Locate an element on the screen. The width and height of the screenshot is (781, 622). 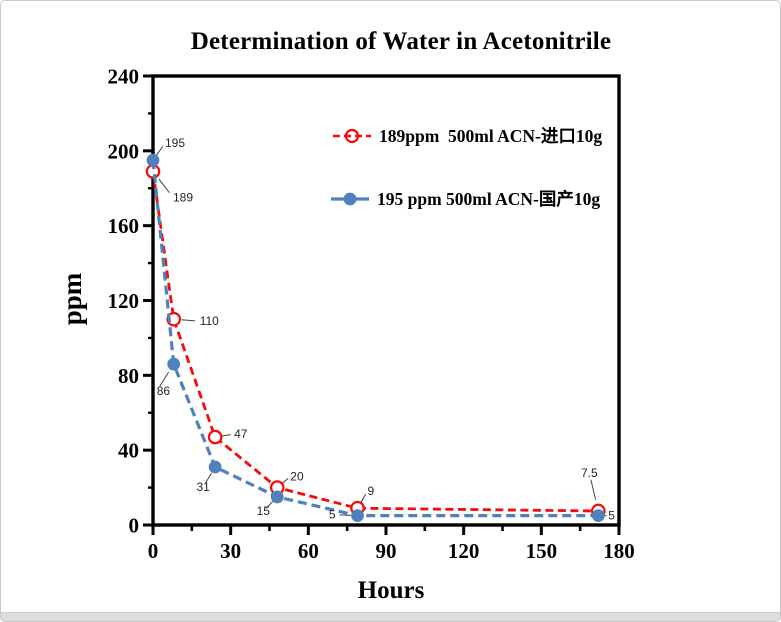
y-tick-label: 40 is located at coordinates (128, 451).